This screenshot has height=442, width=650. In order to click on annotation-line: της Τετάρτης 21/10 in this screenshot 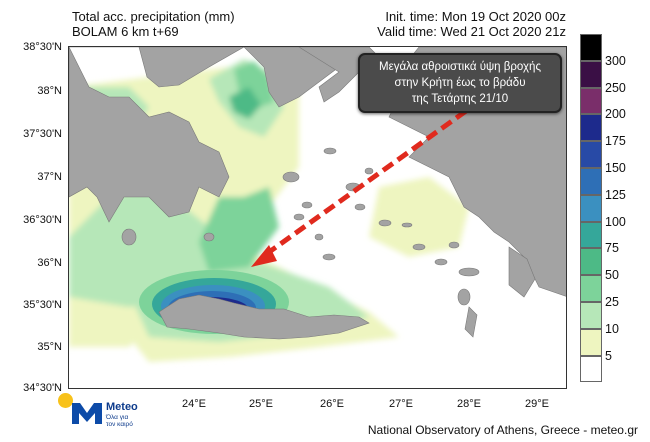, I will do `click(460, 99)`.